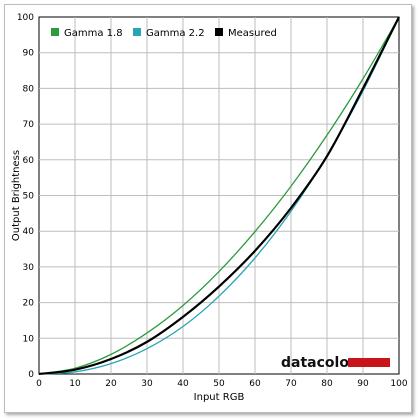  Describe the element at coordinates (29, 54) in the screenshot. I see `y-tick-label: 90` at that location.